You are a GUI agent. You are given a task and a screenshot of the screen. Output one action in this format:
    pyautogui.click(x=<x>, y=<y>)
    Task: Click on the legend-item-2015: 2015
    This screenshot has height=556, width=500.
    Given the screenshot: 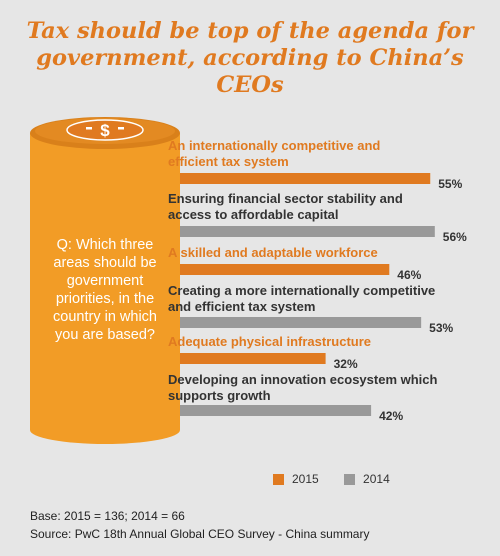 What is the action you would take?
    pyautogui.click(x=296, y=479)
    